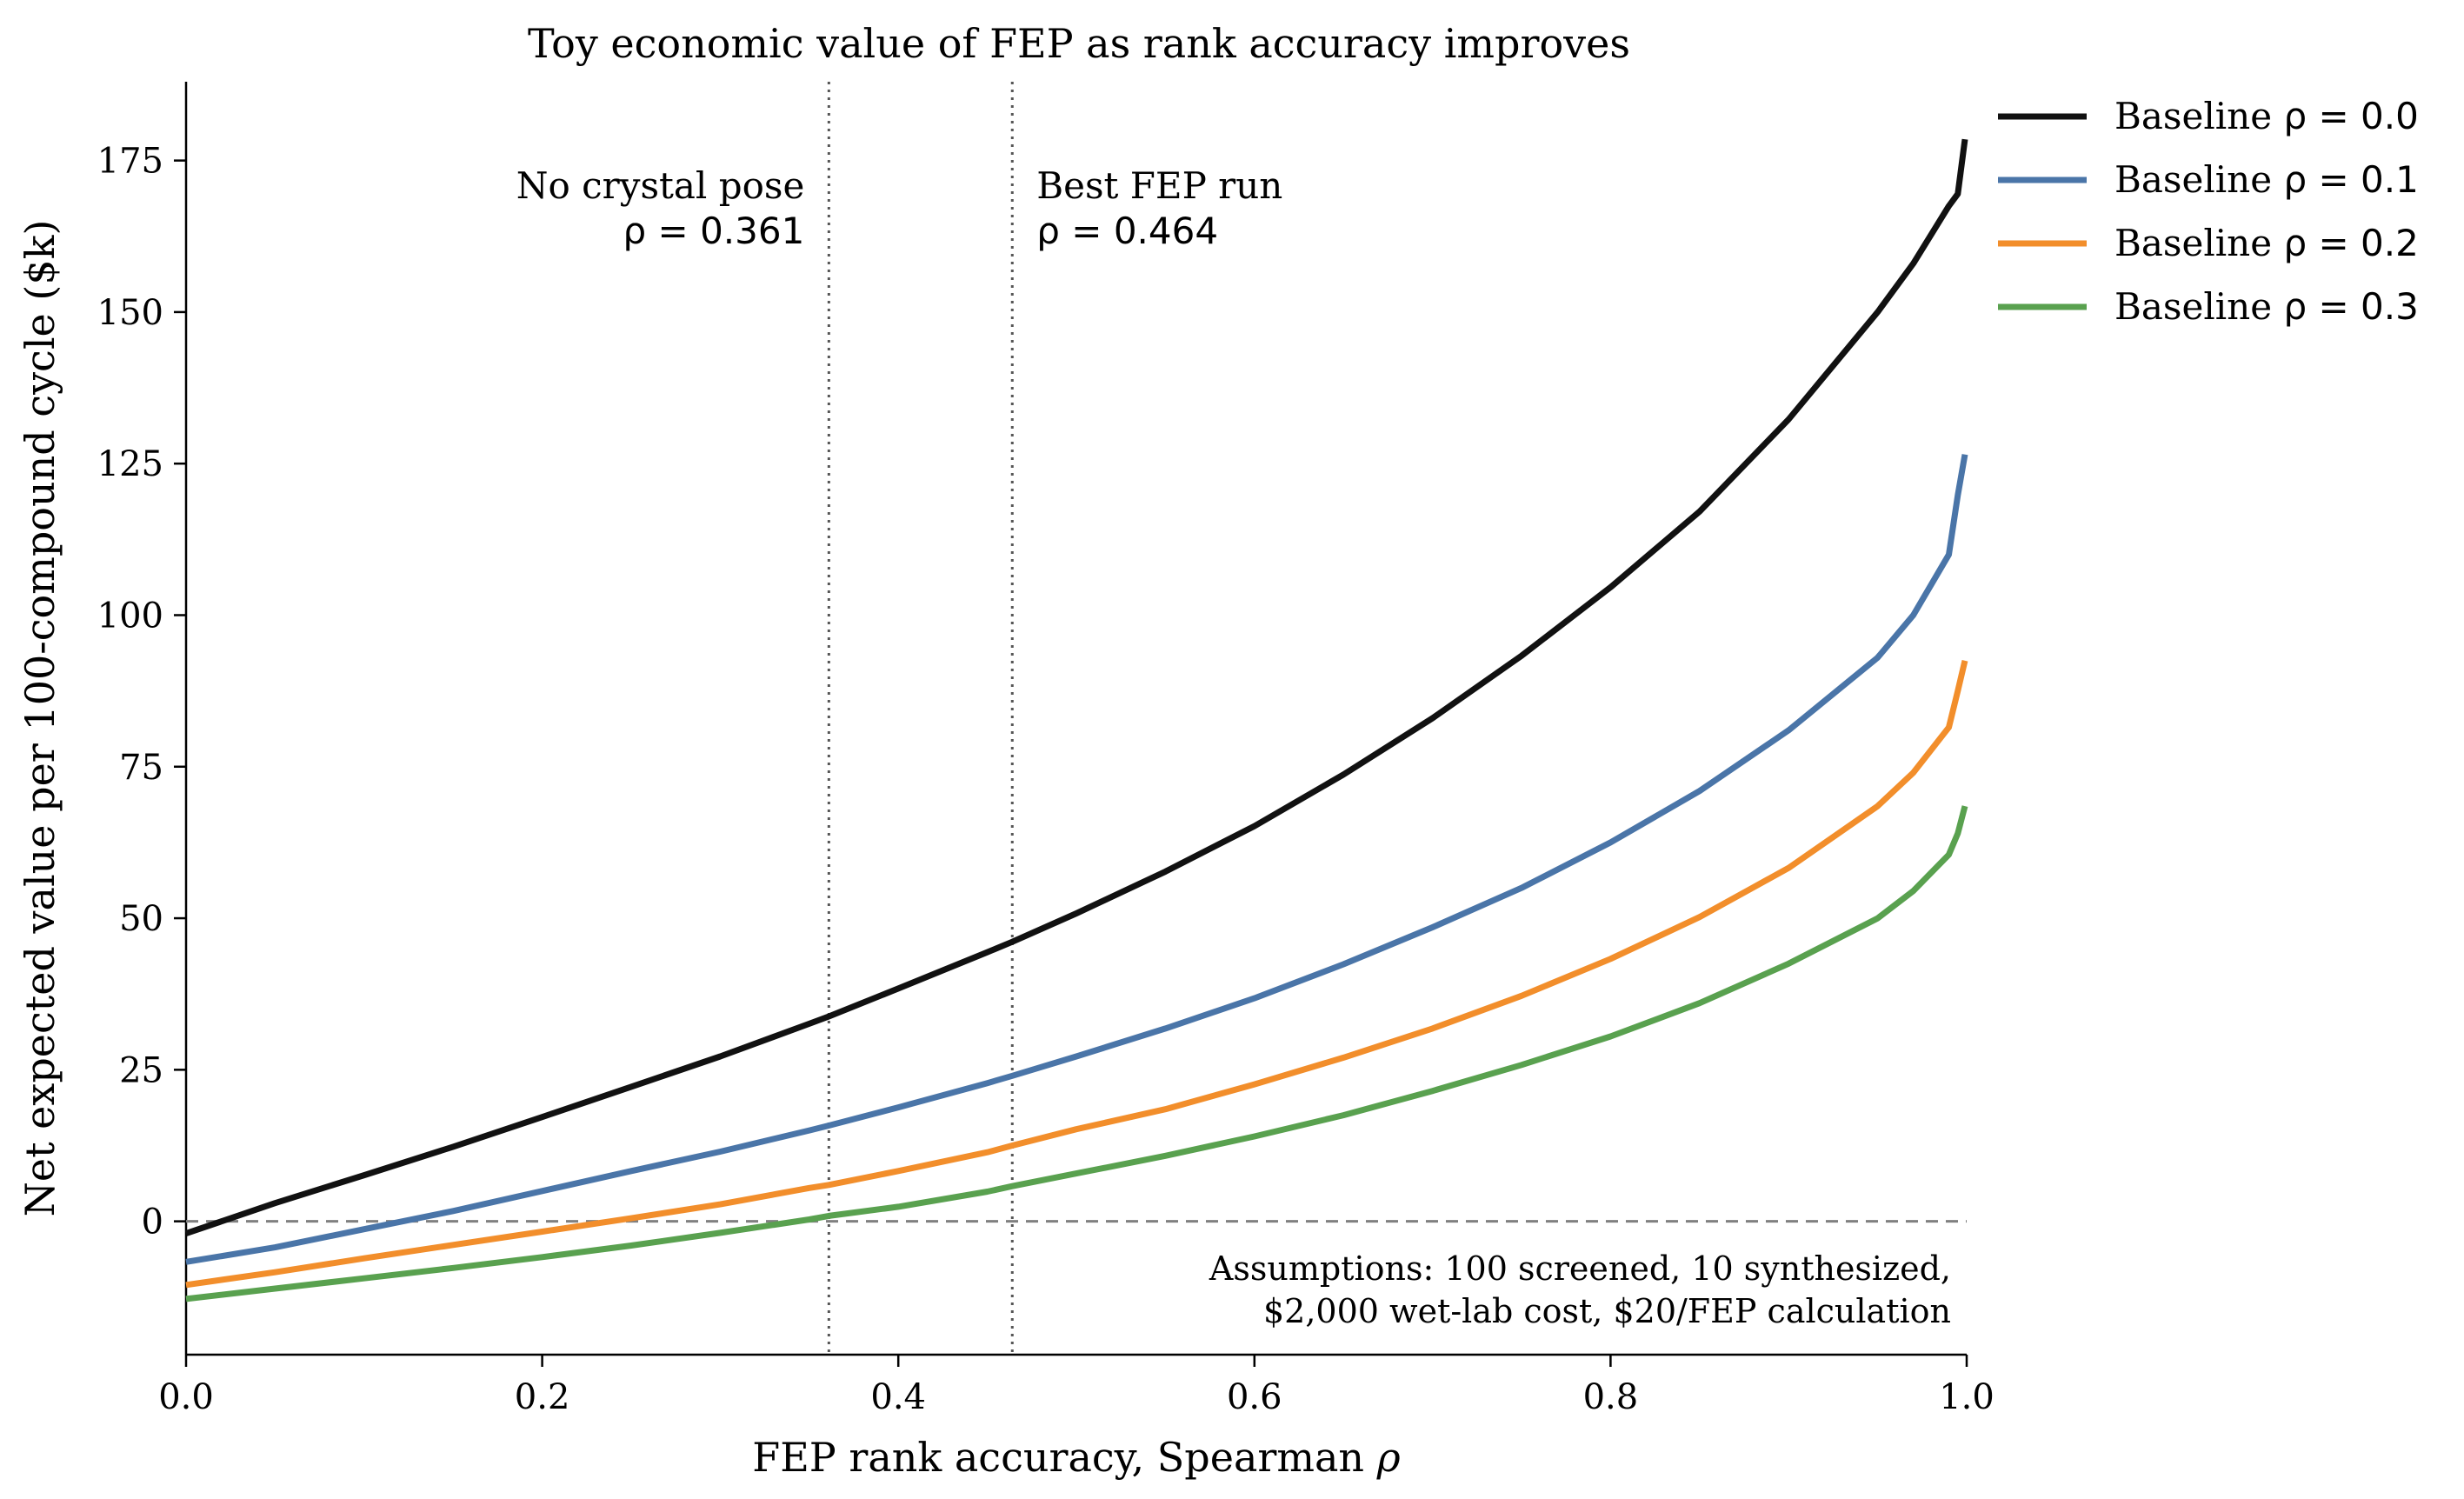 The image size is (2464, 1499). I want to click on y-tick-label: 125, so click(130, 464).